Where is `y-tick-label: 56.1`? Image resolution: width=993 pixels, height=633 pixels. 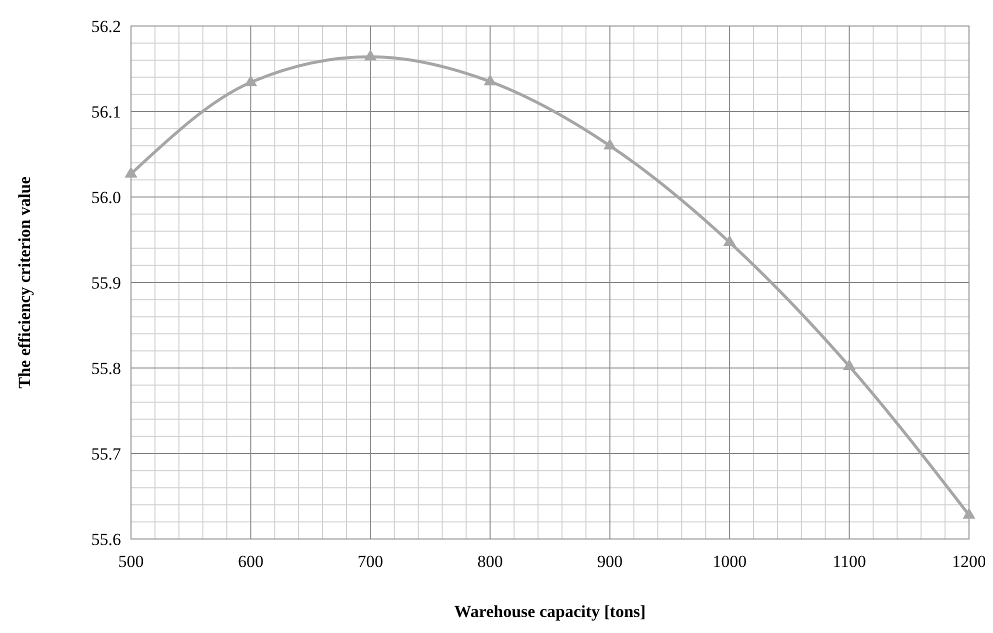 y-tick-label: 56.1 is located at coordinates (106, 112).